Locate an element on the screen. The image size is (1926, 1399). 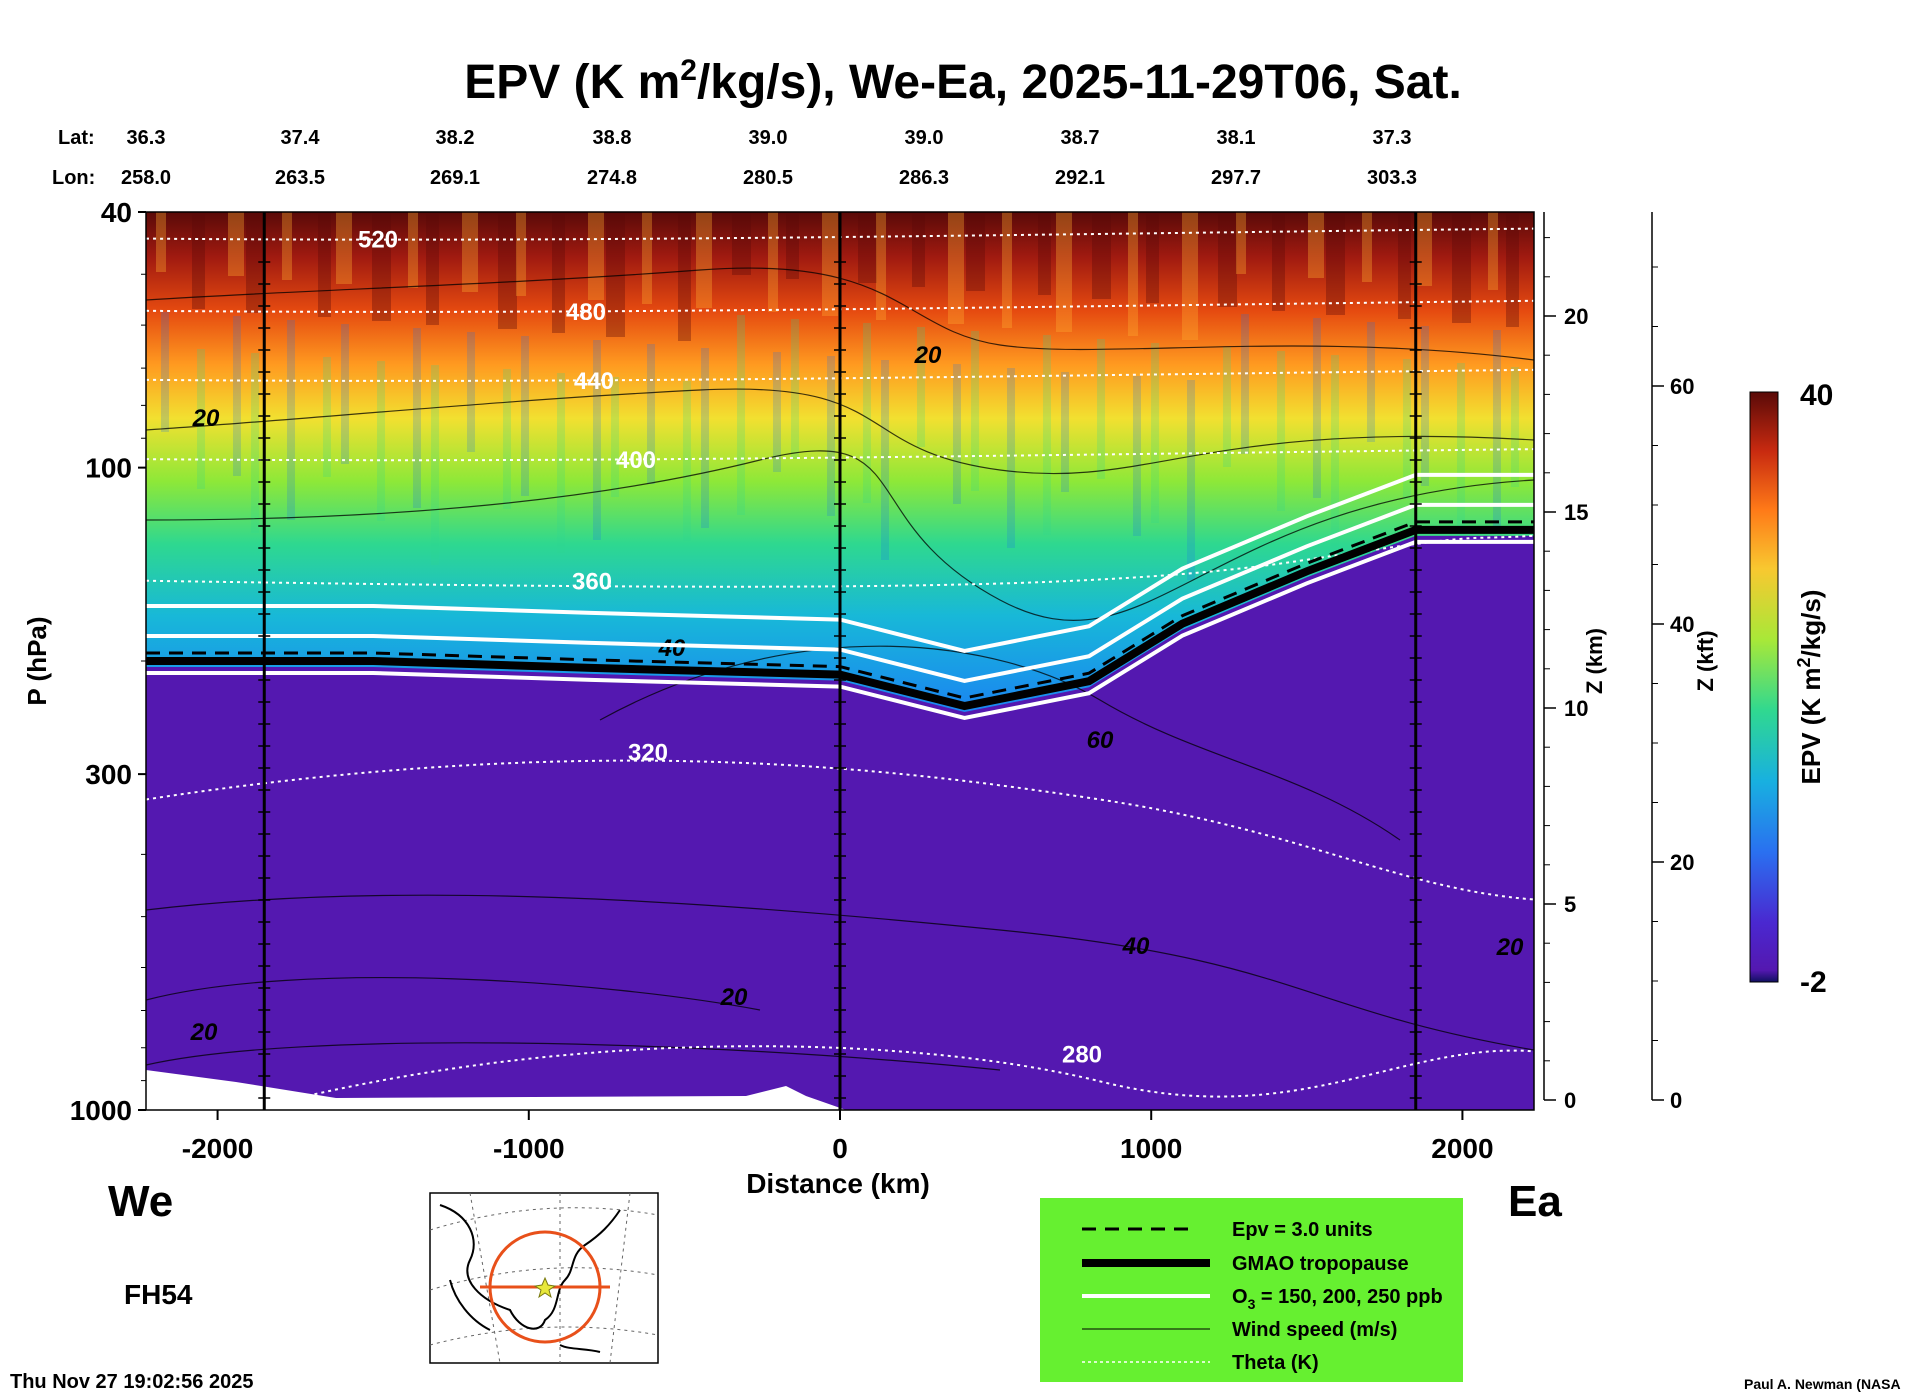
west-label: We is located at coordinates (140, 1201).